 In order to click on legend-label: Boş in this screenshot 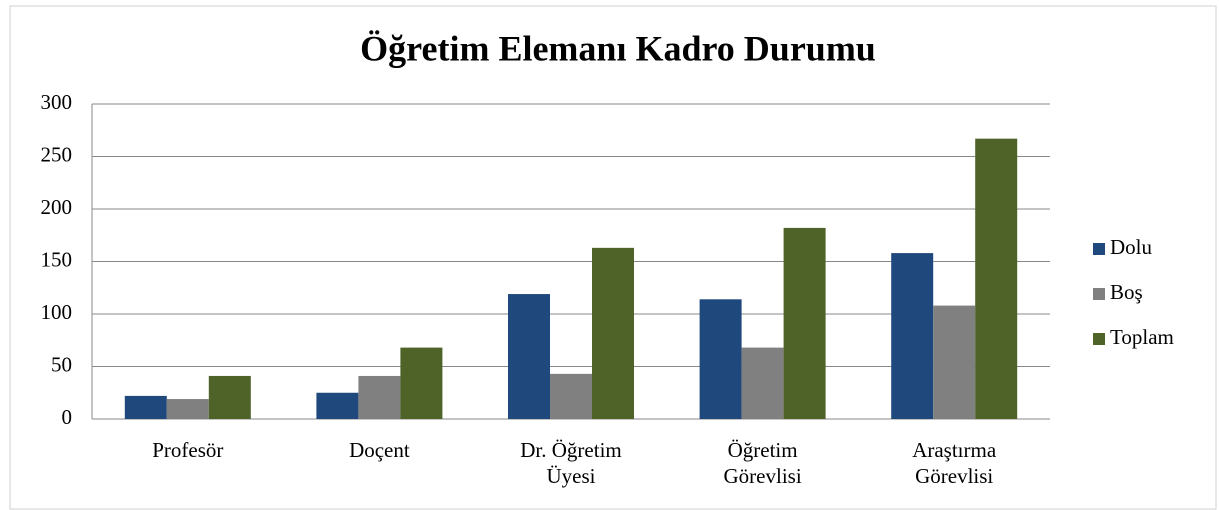, I will do `click(1126, 292)`.